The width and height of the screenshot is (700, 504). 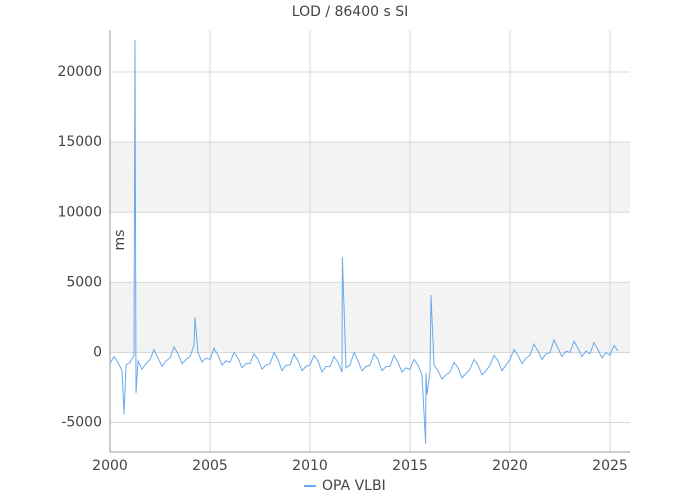 What do you see at coordinates (310, 466) in the screenshot?
I see `x-tick-label: 2010` at bounding box center [310, 466].